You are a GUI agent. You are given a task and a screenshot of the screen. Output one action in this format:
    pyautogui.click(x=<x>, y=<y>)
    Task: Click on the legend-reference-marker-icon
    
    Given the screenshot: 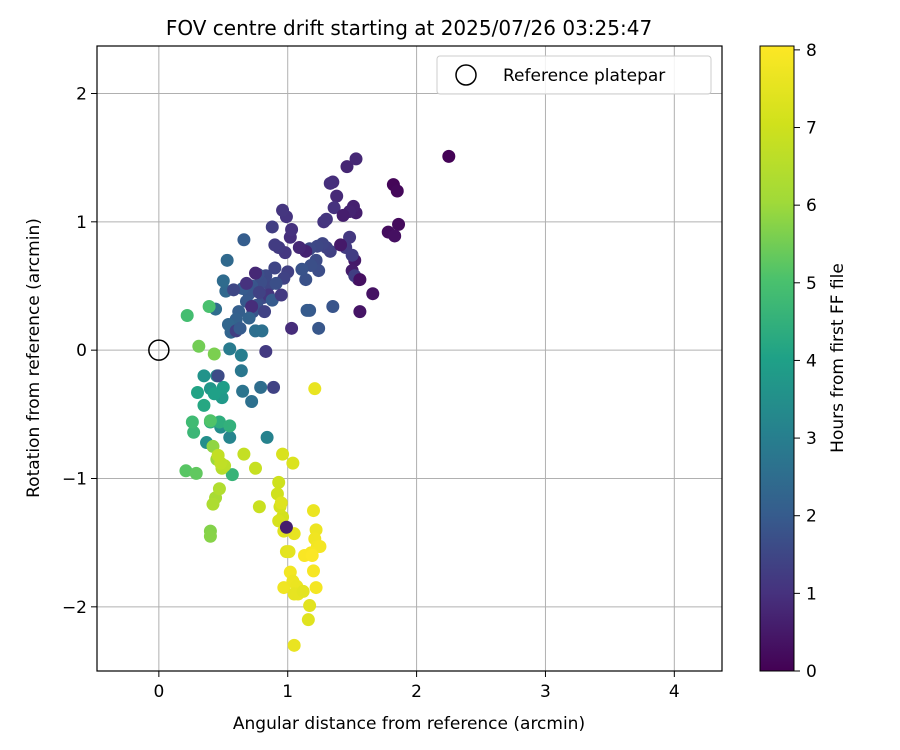 What is the action you would take?
    pyautogui.click(x=466, y=75)
    